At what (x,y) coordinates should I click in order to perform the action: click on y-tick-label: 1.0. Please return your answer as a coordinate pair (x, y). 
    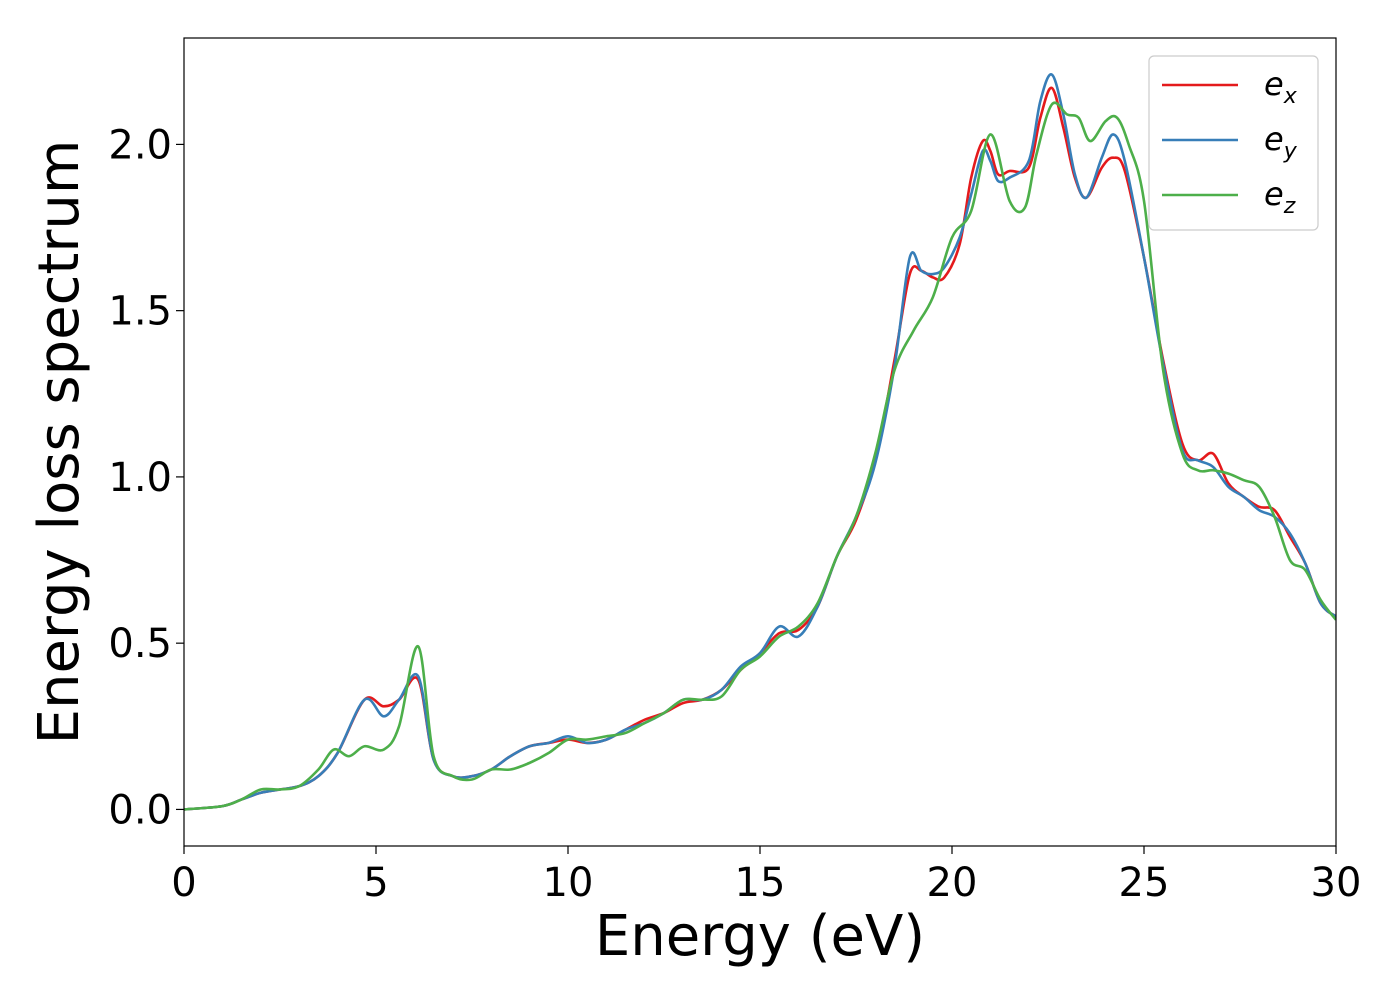
    Looking at the image, I should click on (140, 478).